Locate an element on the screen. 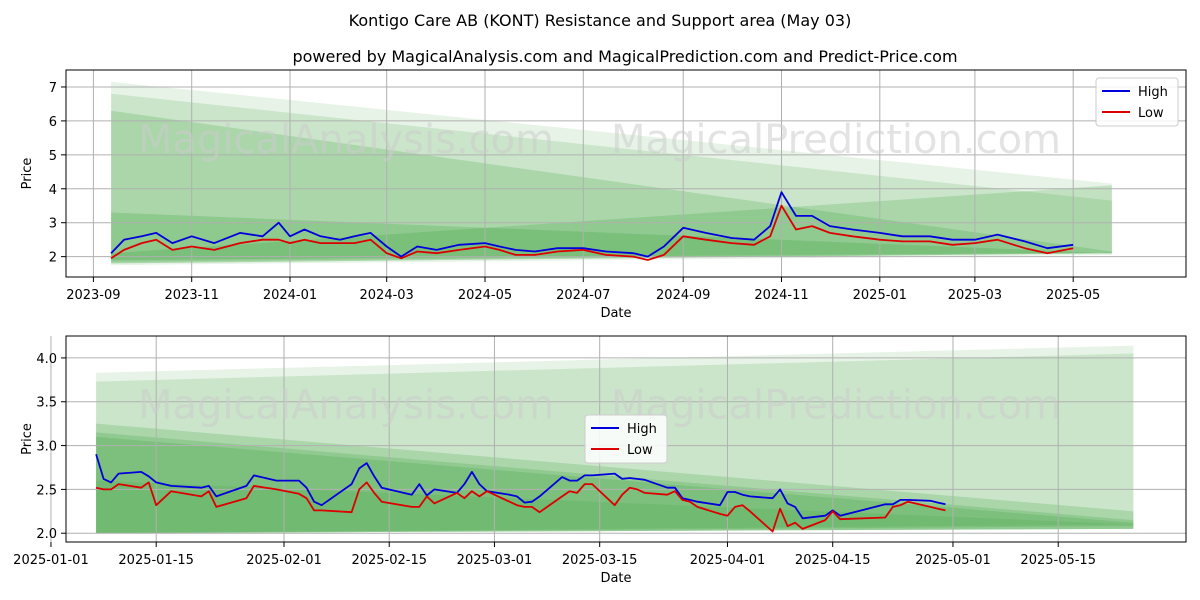 The width and height of the screenshot is (1200, 600). y-tick-label: 3 is located at coordinates (53, 224).